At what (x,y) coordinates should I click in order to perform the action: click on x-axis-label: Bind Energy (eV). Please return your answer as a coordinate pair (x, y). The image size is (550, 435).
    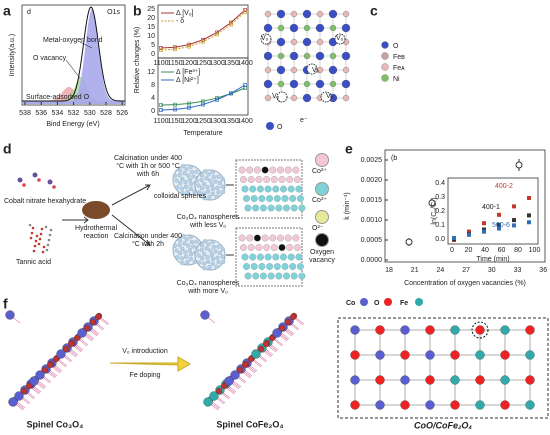
    Looking at the image, I should click on (72, 124).